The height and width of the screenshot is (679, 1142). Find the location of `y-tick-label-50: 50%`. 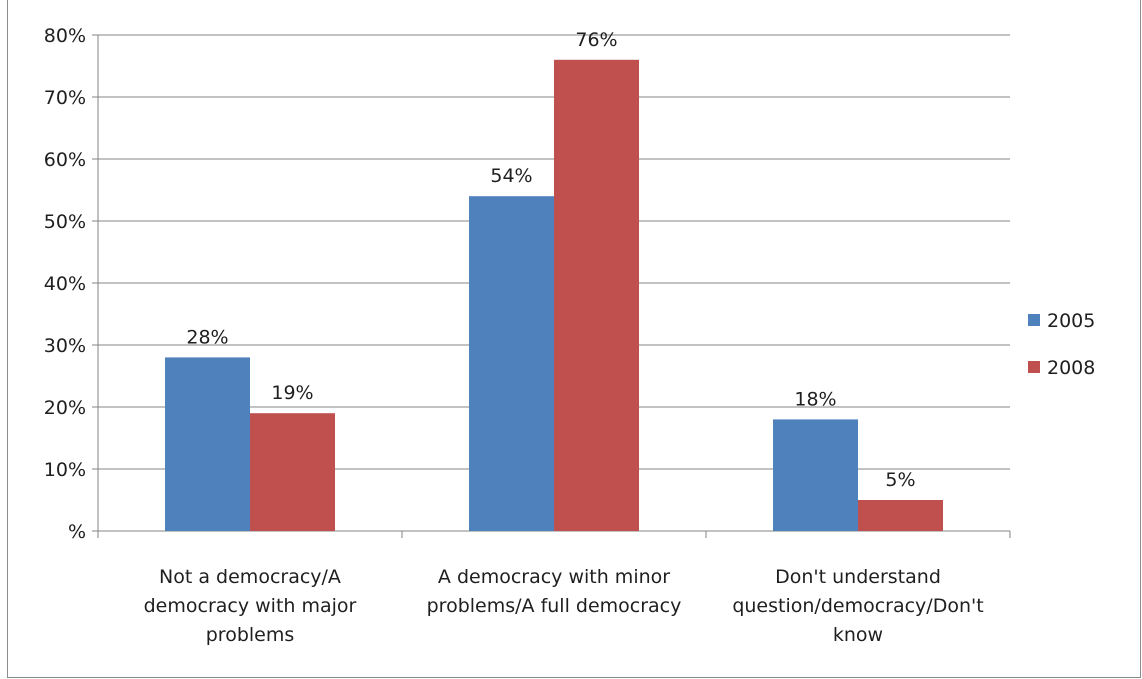

y-tick-label-50: 50% is located at coordinates (65, 222).